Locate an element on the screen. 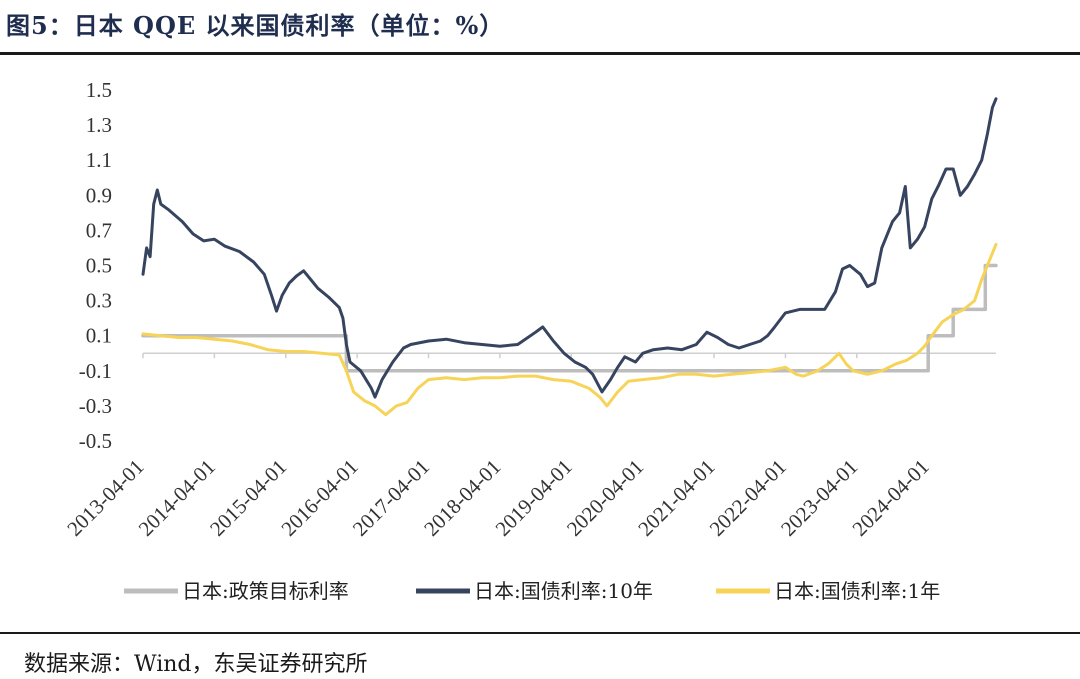 The height and width of the screenshot is (679, 1080). x-tick-label: 2013-04-01 is located at coordinates (105, 498).